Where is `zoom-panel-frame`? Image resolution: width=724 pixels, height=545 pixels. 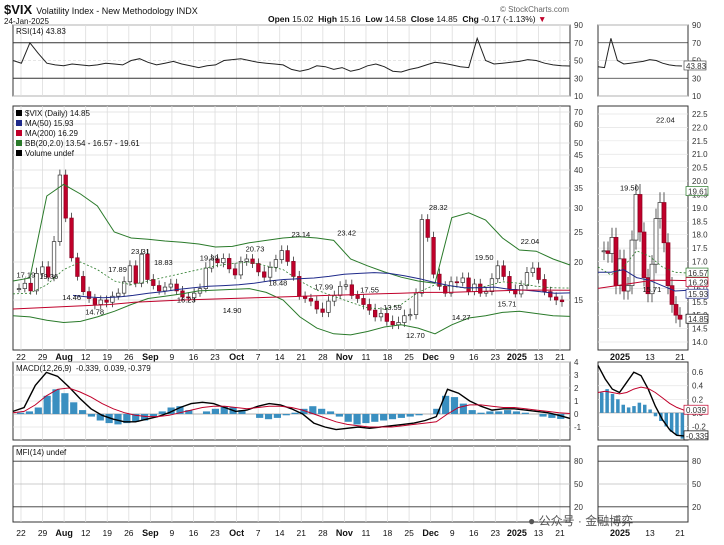
zoom-panel-frame is located at coordinates (643, 401).